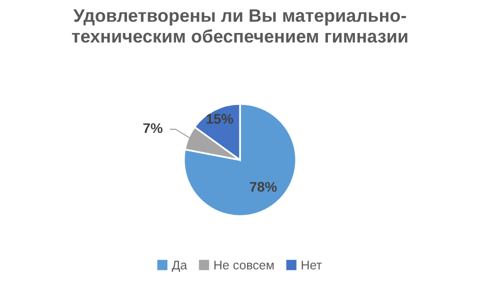  What do you see at coordinates (240, 160) in the screenshot?
I see `pie-slice` at bounding box center [240, 160].